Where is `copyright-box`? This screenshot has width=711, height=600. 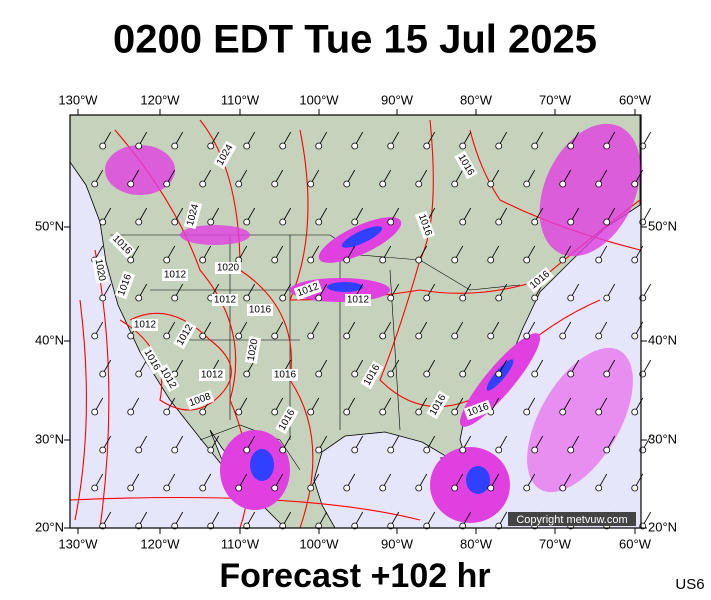
copyright-box is located at coordinates (572, 519).